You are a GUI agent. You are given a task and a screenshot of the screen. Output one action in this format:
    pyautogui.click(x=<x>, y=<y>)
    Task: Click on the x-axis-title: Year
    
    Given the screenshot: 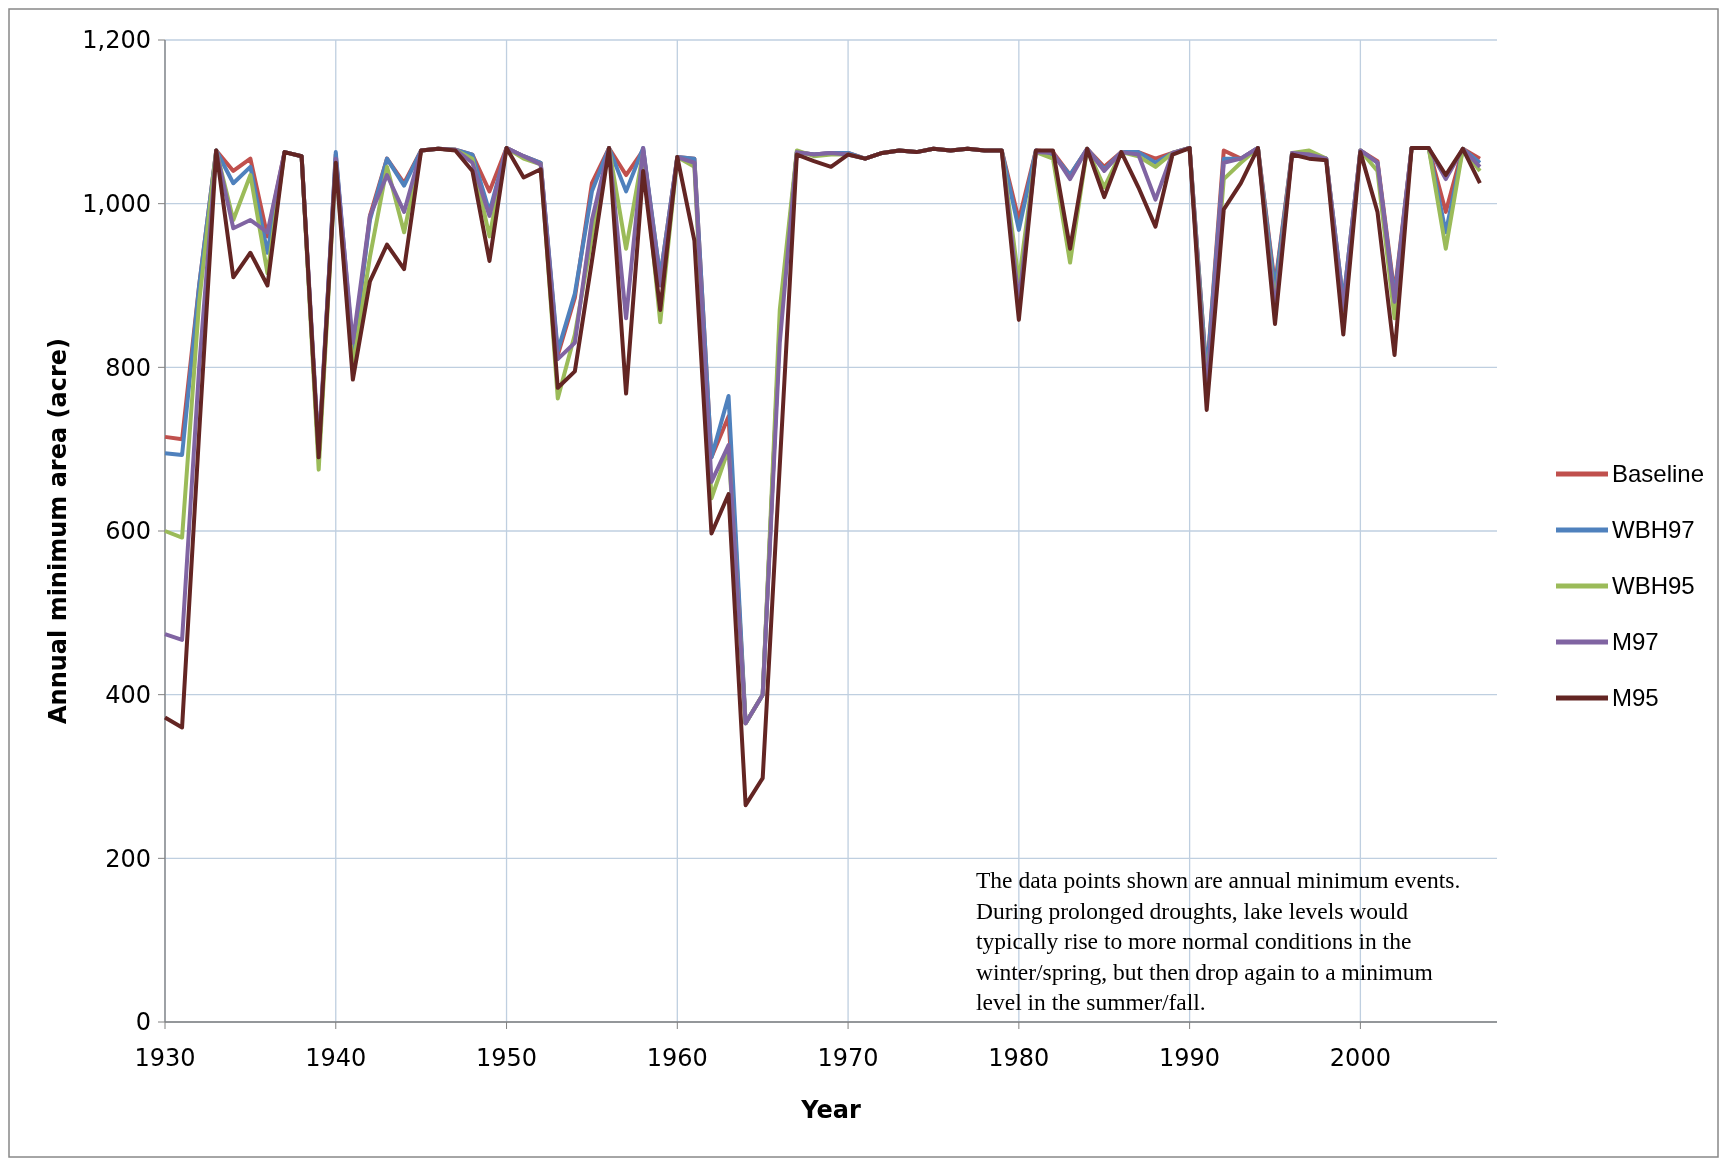 What is the action you would take?
    pyautogui.click(x=830, y=1110)
    